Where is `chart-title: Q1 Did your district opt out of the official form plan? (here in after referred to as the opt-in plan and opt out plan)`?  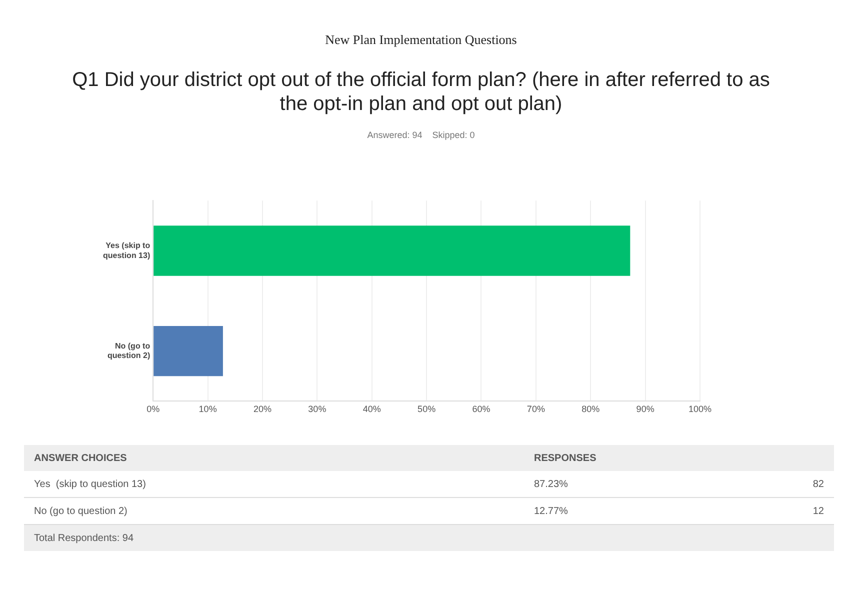 chart-title: Q1 Did your district opt out of the official form plan? (here in after referred to as the opt-in plan and opt out plan) is located at coordinates (421, 92).